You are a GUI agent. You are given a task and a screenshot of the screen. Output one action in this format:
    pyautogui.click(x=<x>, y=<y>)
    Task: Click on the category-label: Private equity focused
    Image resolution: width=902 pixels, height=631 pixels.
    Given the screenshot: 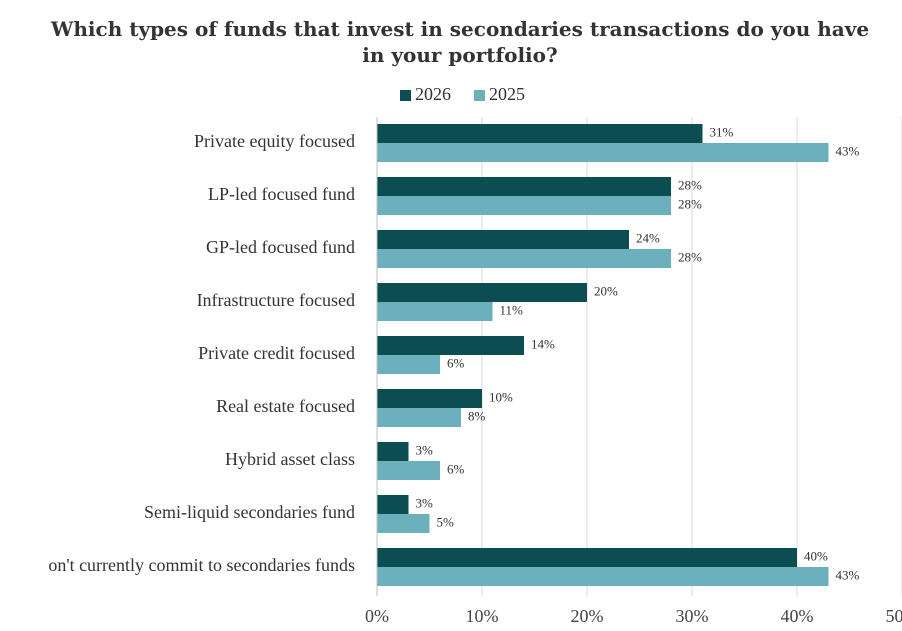 What is the action you would take?
    pyautogui.click(x=274, y=141)
    